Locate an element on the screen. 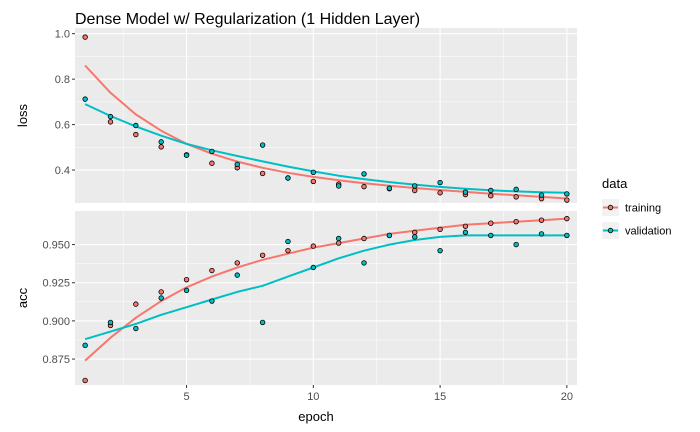 The image size is (700, 432). legend: data training validation is located at coordinates (636, 207).